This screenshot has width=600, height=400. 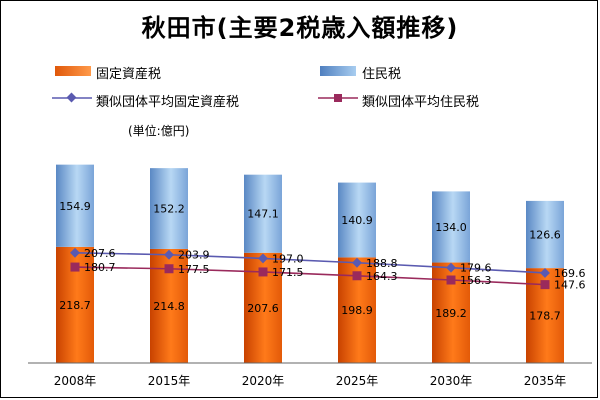 I want to click on data-label-fixed-asset-tax-0: 218.7, so click(x=75, y=305).